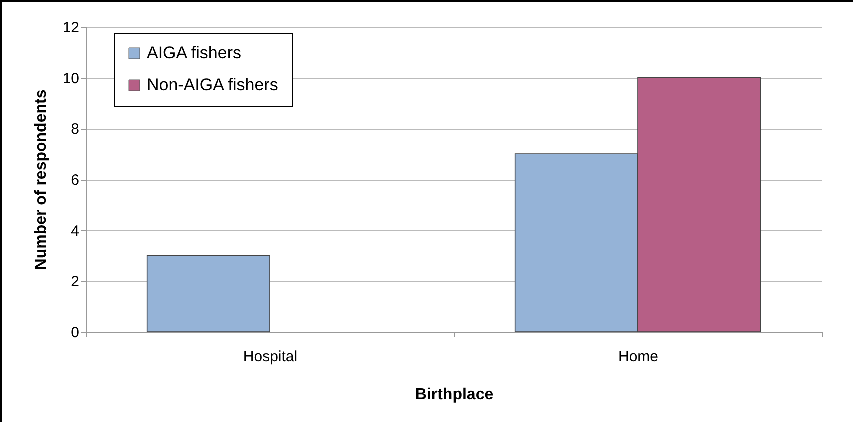 This screenshot has width=857, height=426. Describe the element at coordinates (212, 85) in the screenshot. I see `legend-label: Non-AIGA fishers` at that location.